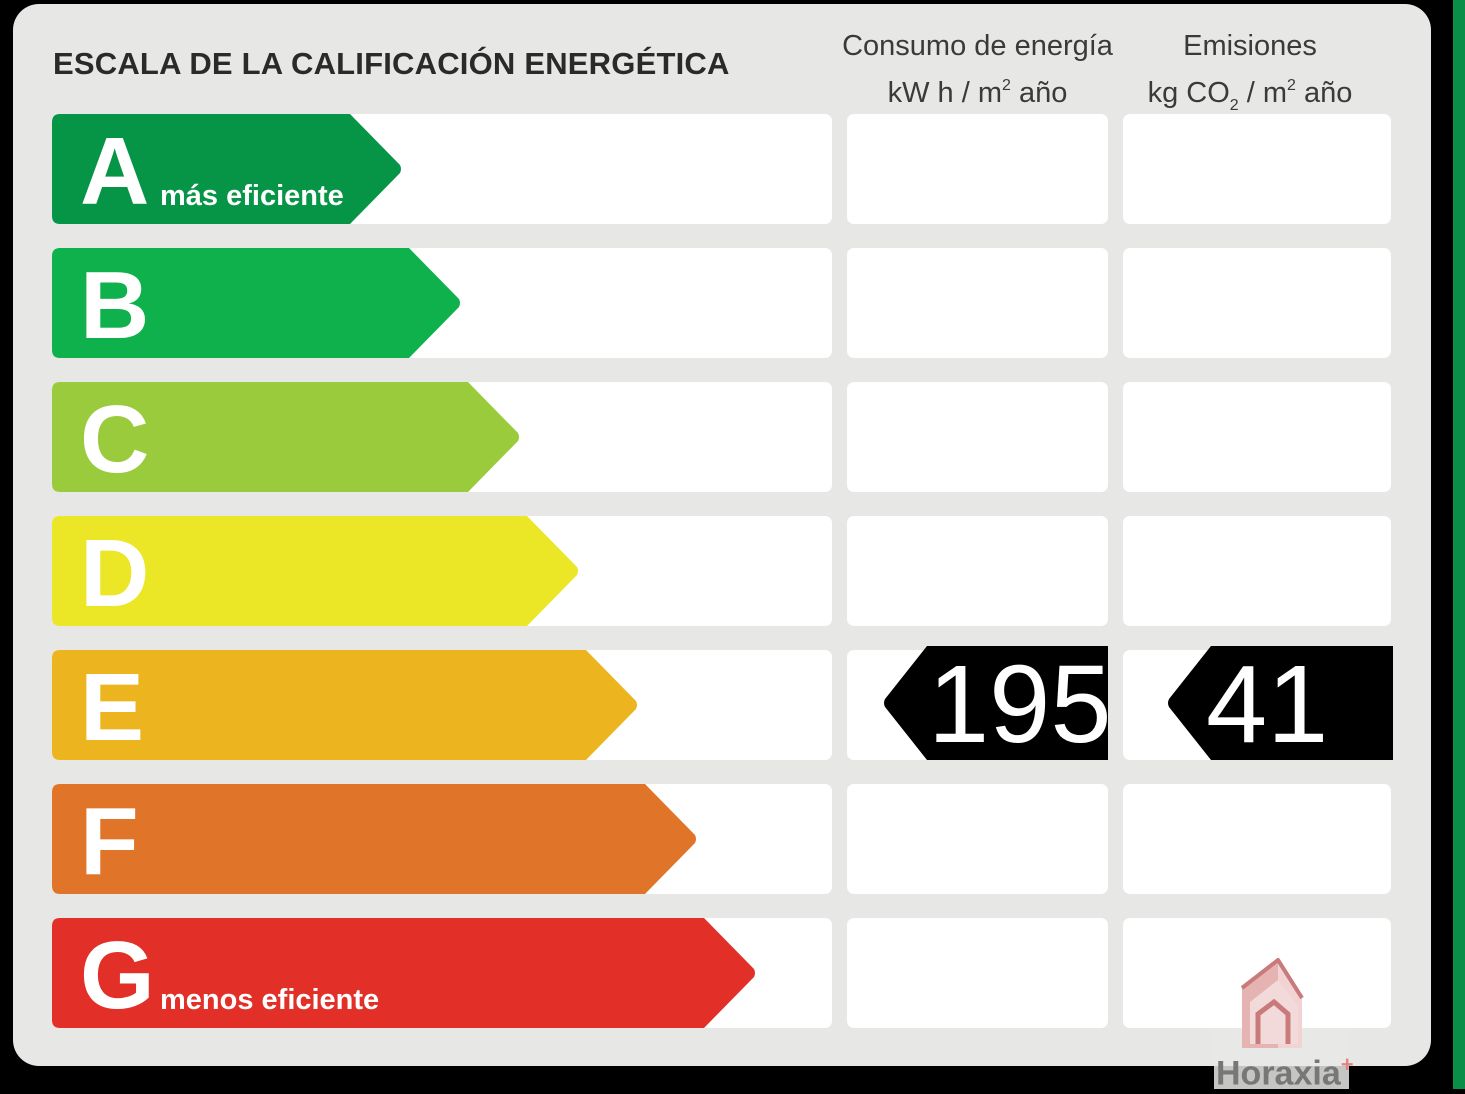 The width and height of the screenshot is (1465, 1094). Describe the element at coordinates (391, 63) in the screenshot. I see `label-title: ESCALA DE LA CALIFICACIÓN ENERGÉTICA` at that location.